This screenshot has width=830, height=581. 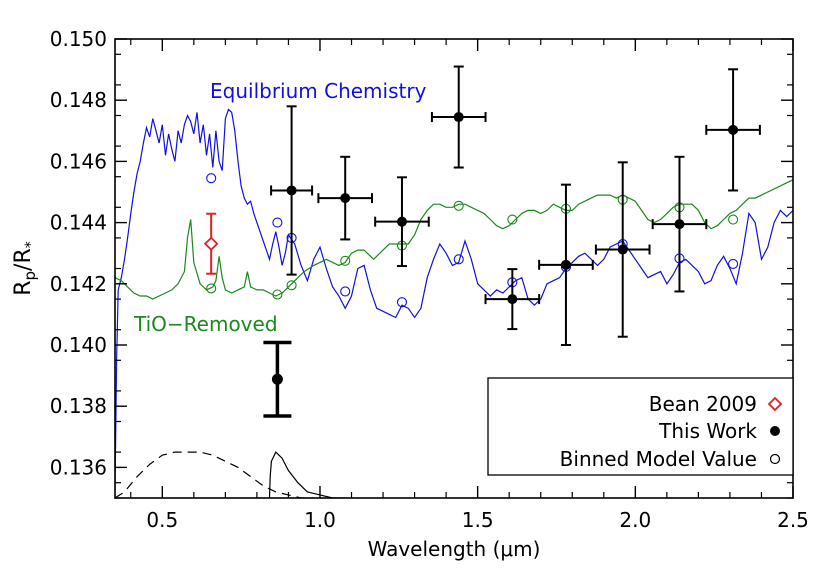 I want to click on y-tick-label: 0.138, so click(x=78, y=406).